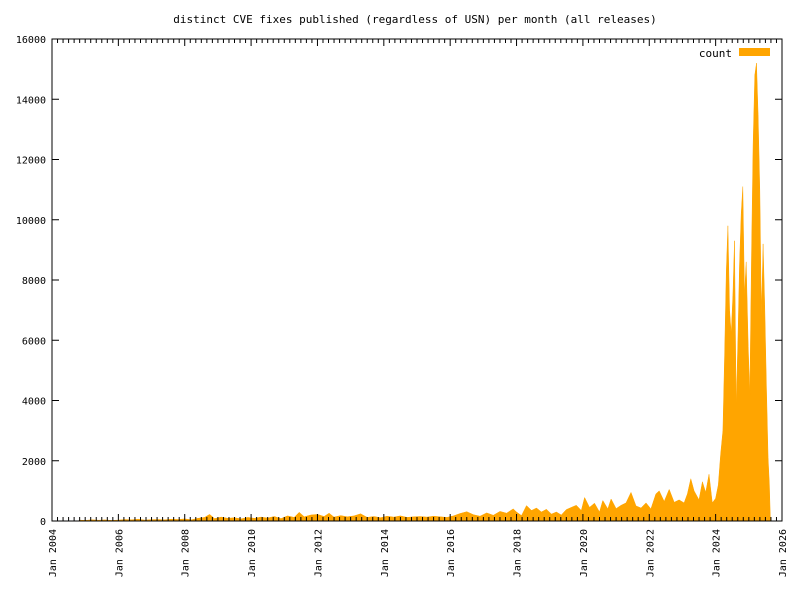  Describe the element at coordinates (518, 553) in the screenshot. I see `x-tick-label: Jan 2018` at that location.